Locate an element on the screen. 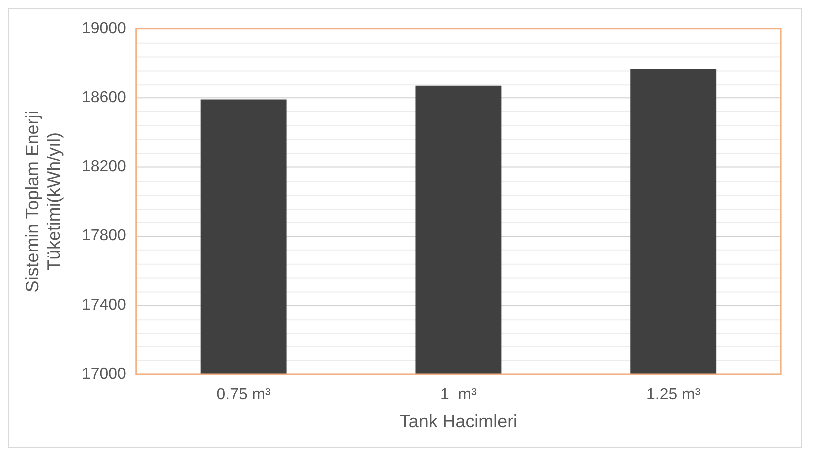  y-tick-label: 17800 is located at coordinates (104, 236).